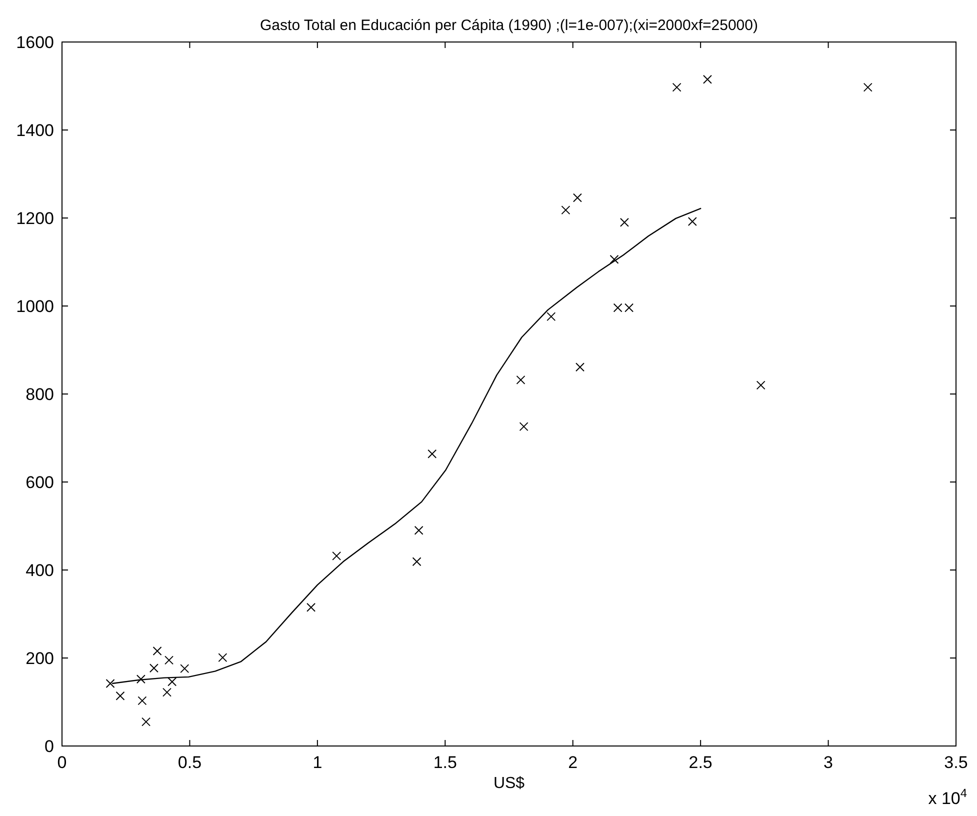 Image resolution: width=977 pixels, height=816 pixels. Describe the element at coordinates (62, 762) in the screenshot. I see `x-tick-label: 0` at that location.